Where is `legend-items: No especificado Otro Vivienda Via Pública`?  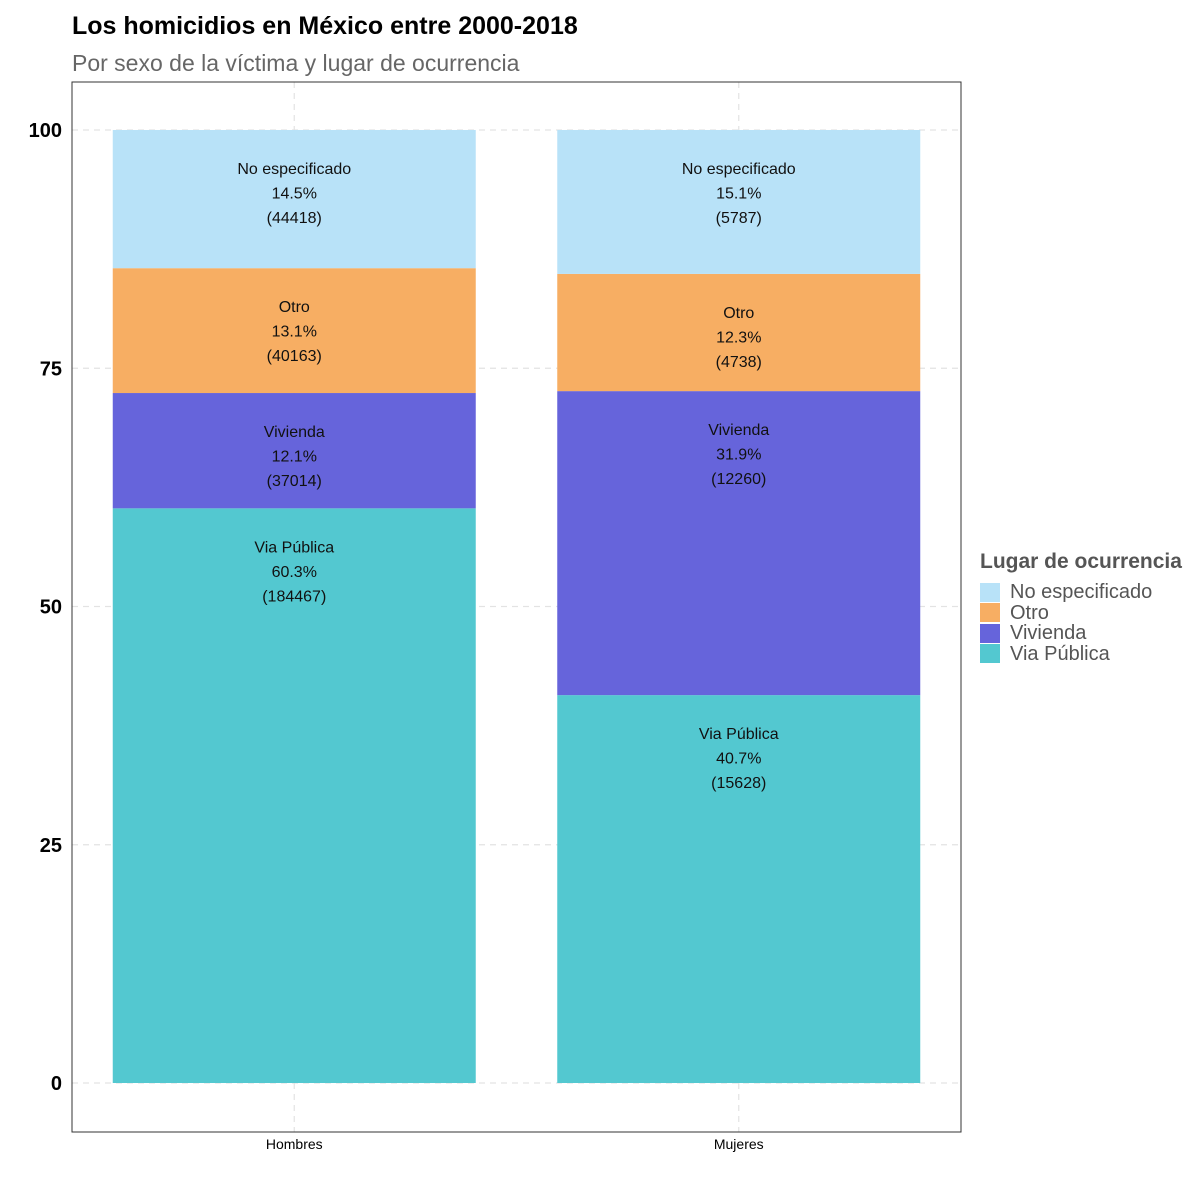 legend-items: No especificado Otro Vivienda Via Pública is located at coordinates (1081, 623).